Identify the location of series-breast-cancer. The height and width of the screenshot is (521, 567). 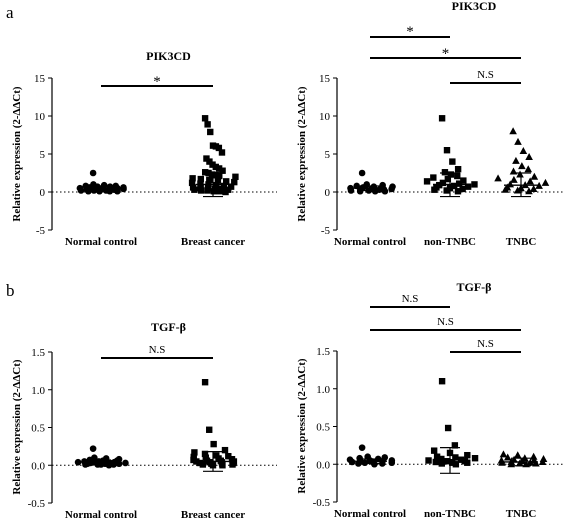
(214, 425).